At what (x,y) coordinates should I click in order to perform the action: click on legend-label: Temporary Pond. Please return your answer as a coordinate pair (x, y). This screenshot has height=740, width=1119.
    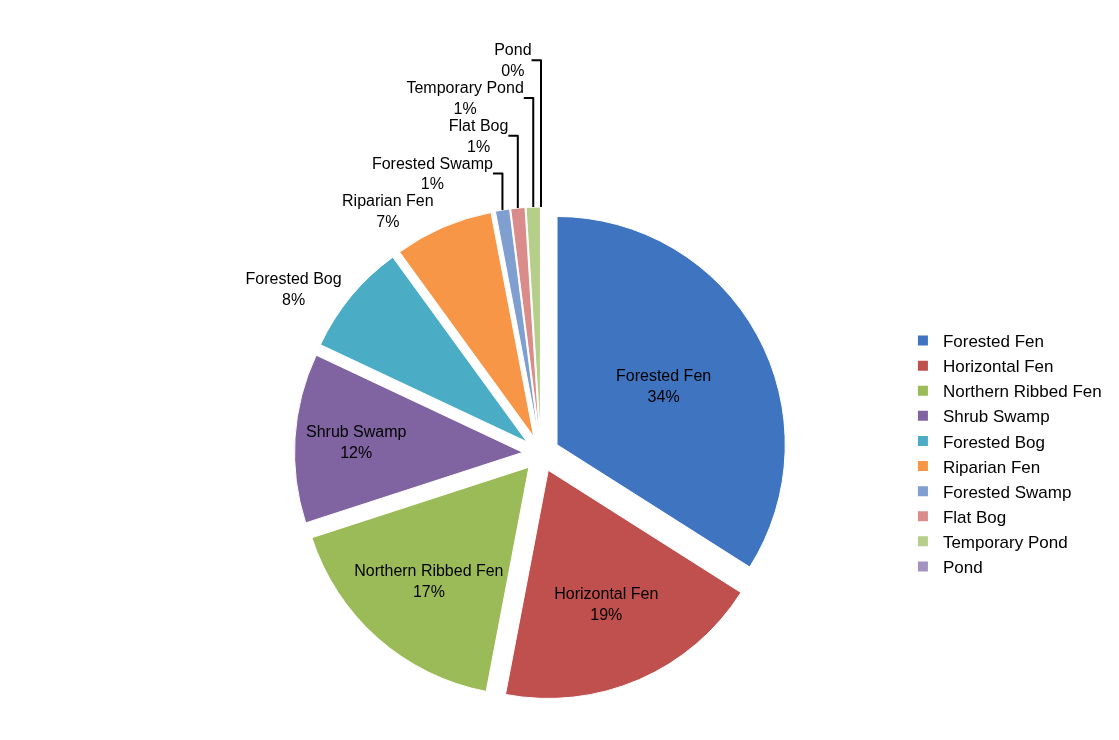
    Looking at the image, I should click on (1005, 542).